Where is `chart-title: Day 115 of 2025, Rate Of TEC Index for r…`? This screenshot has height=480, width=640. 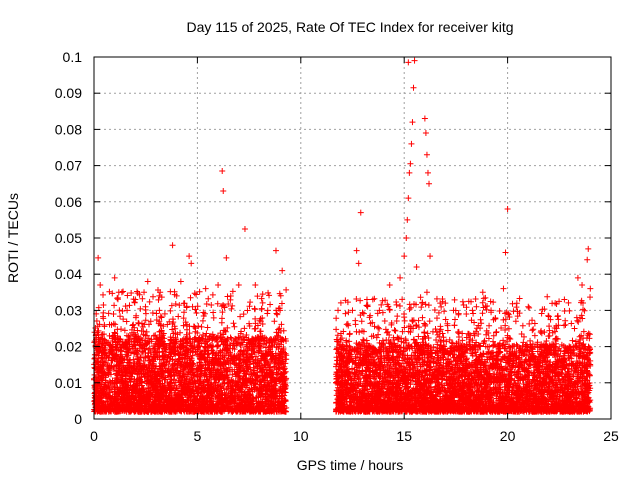
chart-title: Day 115 of 2025, Rate Of TEC Index for r… is located at coordinates (349, 27).